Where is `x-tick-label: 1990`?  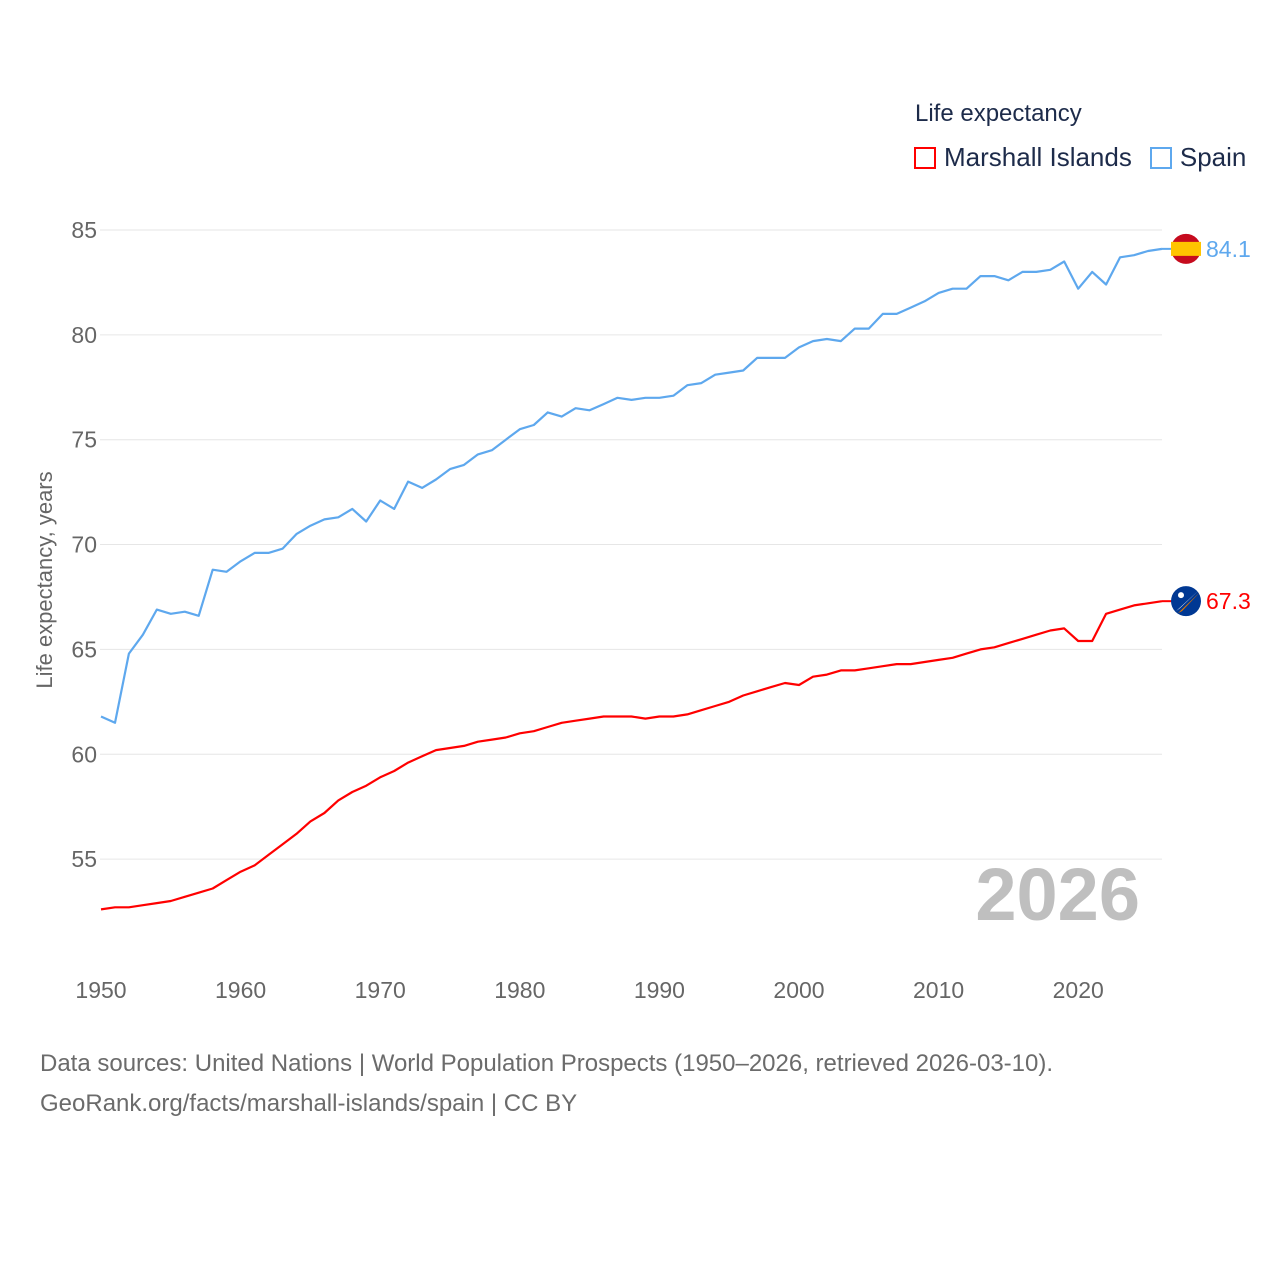 x-tick-label: 1990 is located at coordinates (659, 990).